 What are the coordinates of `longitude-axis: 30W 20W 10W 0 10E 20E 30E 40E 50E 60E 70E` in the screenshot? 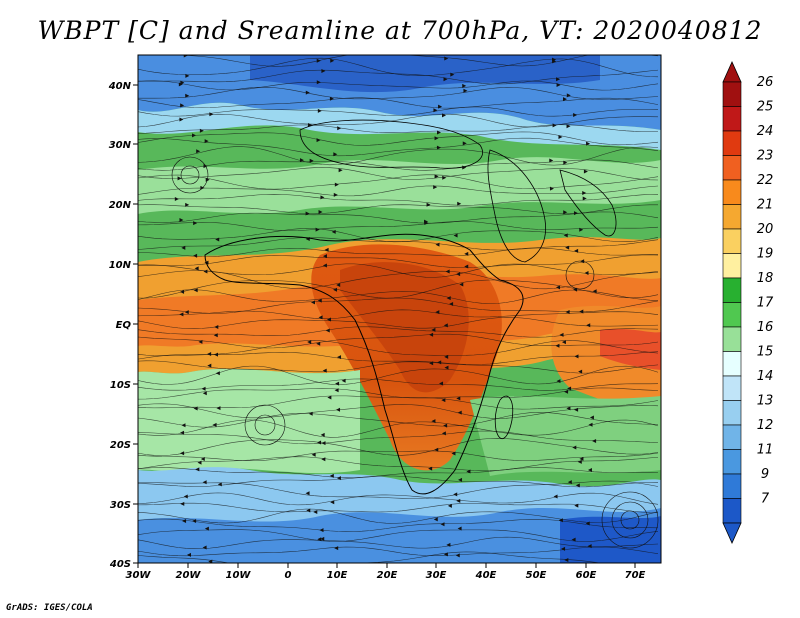 It's located at (386, 572).